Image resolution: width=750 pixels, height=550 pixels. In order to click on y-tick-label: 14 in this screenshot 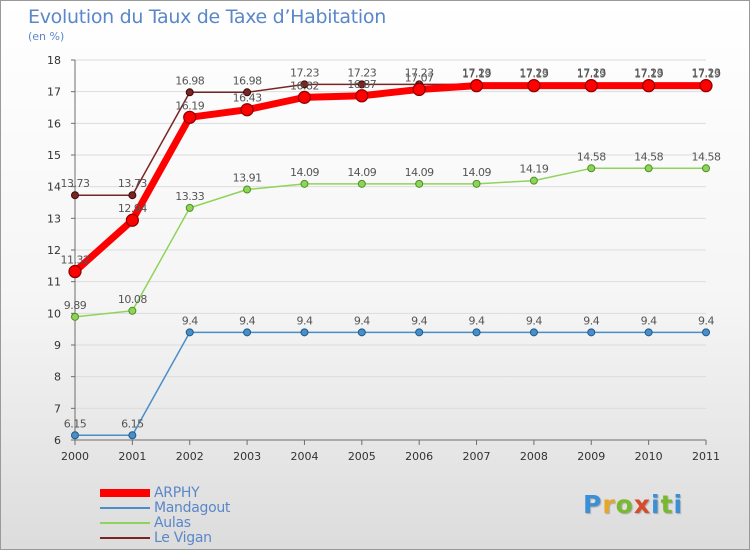, I will do `click(54, 187)`.